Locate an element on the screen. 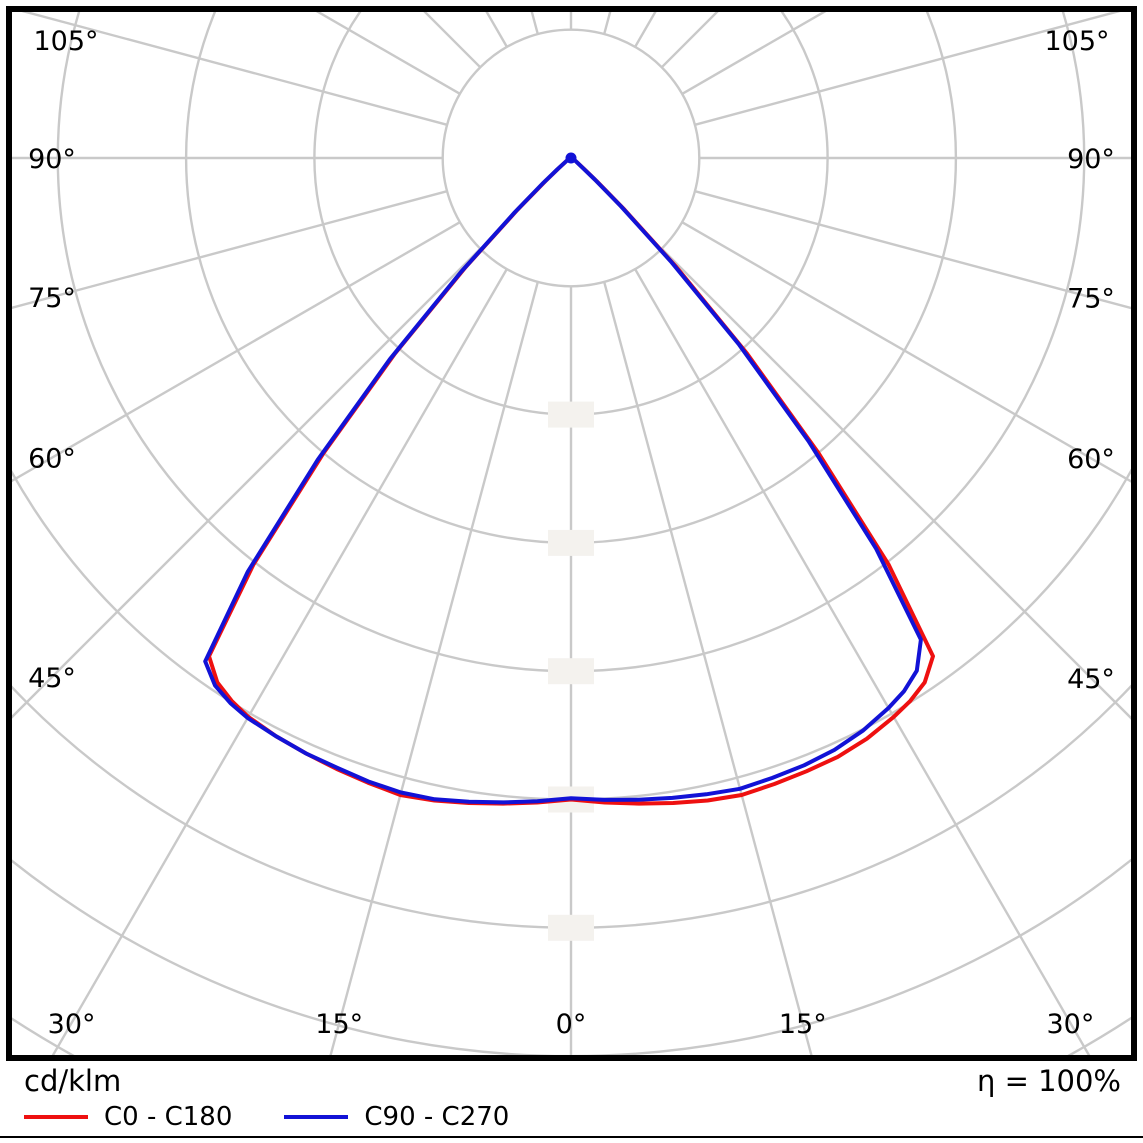 The width and height of the screenshot is (1143, 1143). bottom-rule is located at coordinates (571, 1137).